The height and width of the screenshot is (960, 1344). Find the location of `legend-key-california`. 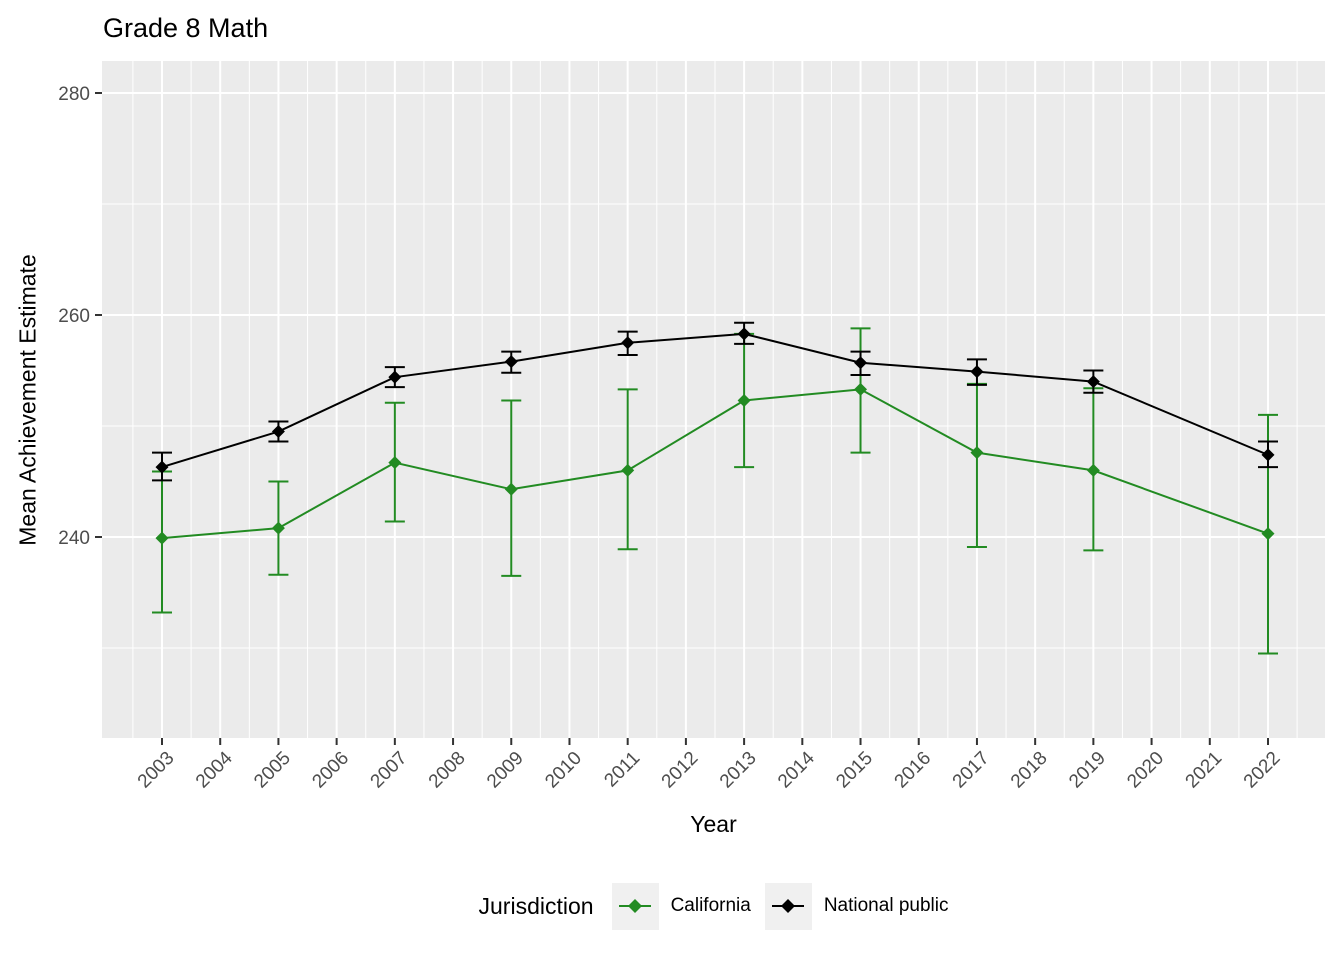

legend-key-california is located at coordinates (635, 906).